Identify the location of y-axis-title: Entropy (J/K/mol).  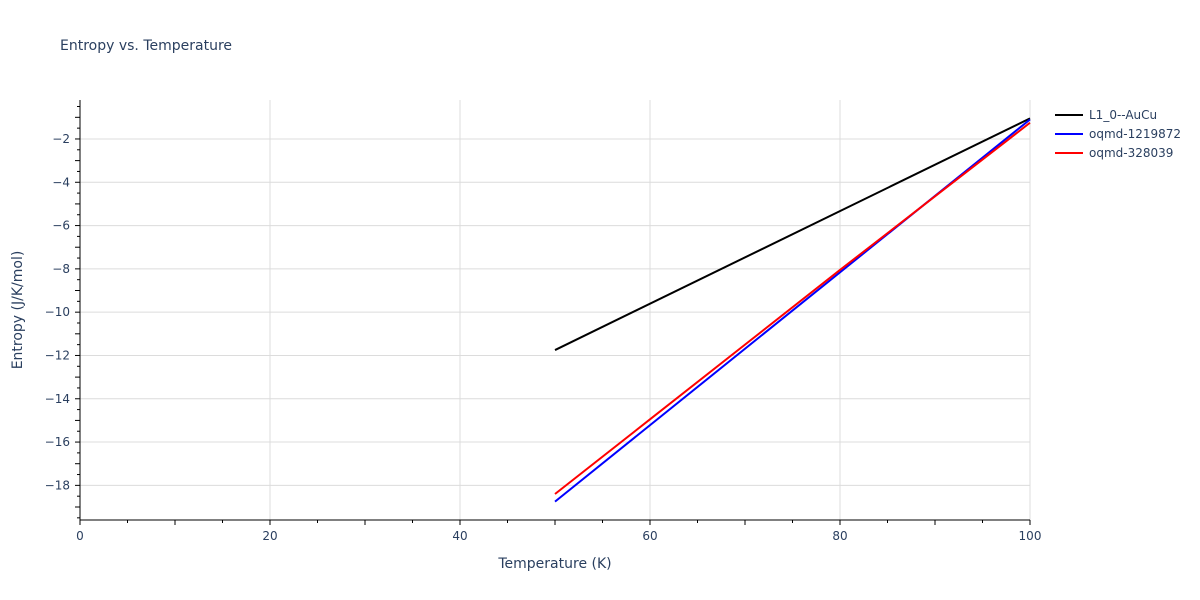
(18, 310).